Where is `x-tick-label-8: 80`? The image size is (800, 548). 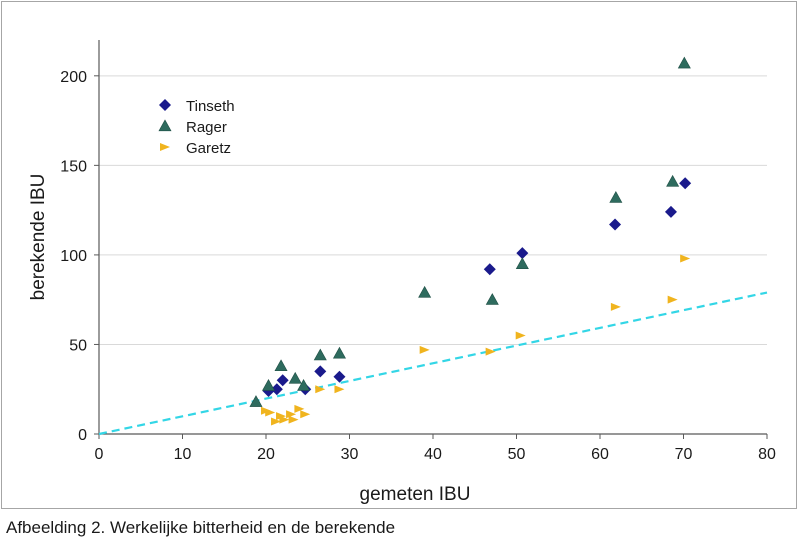 x-tick-label-8: 80 is located at coordinates (767, 454).